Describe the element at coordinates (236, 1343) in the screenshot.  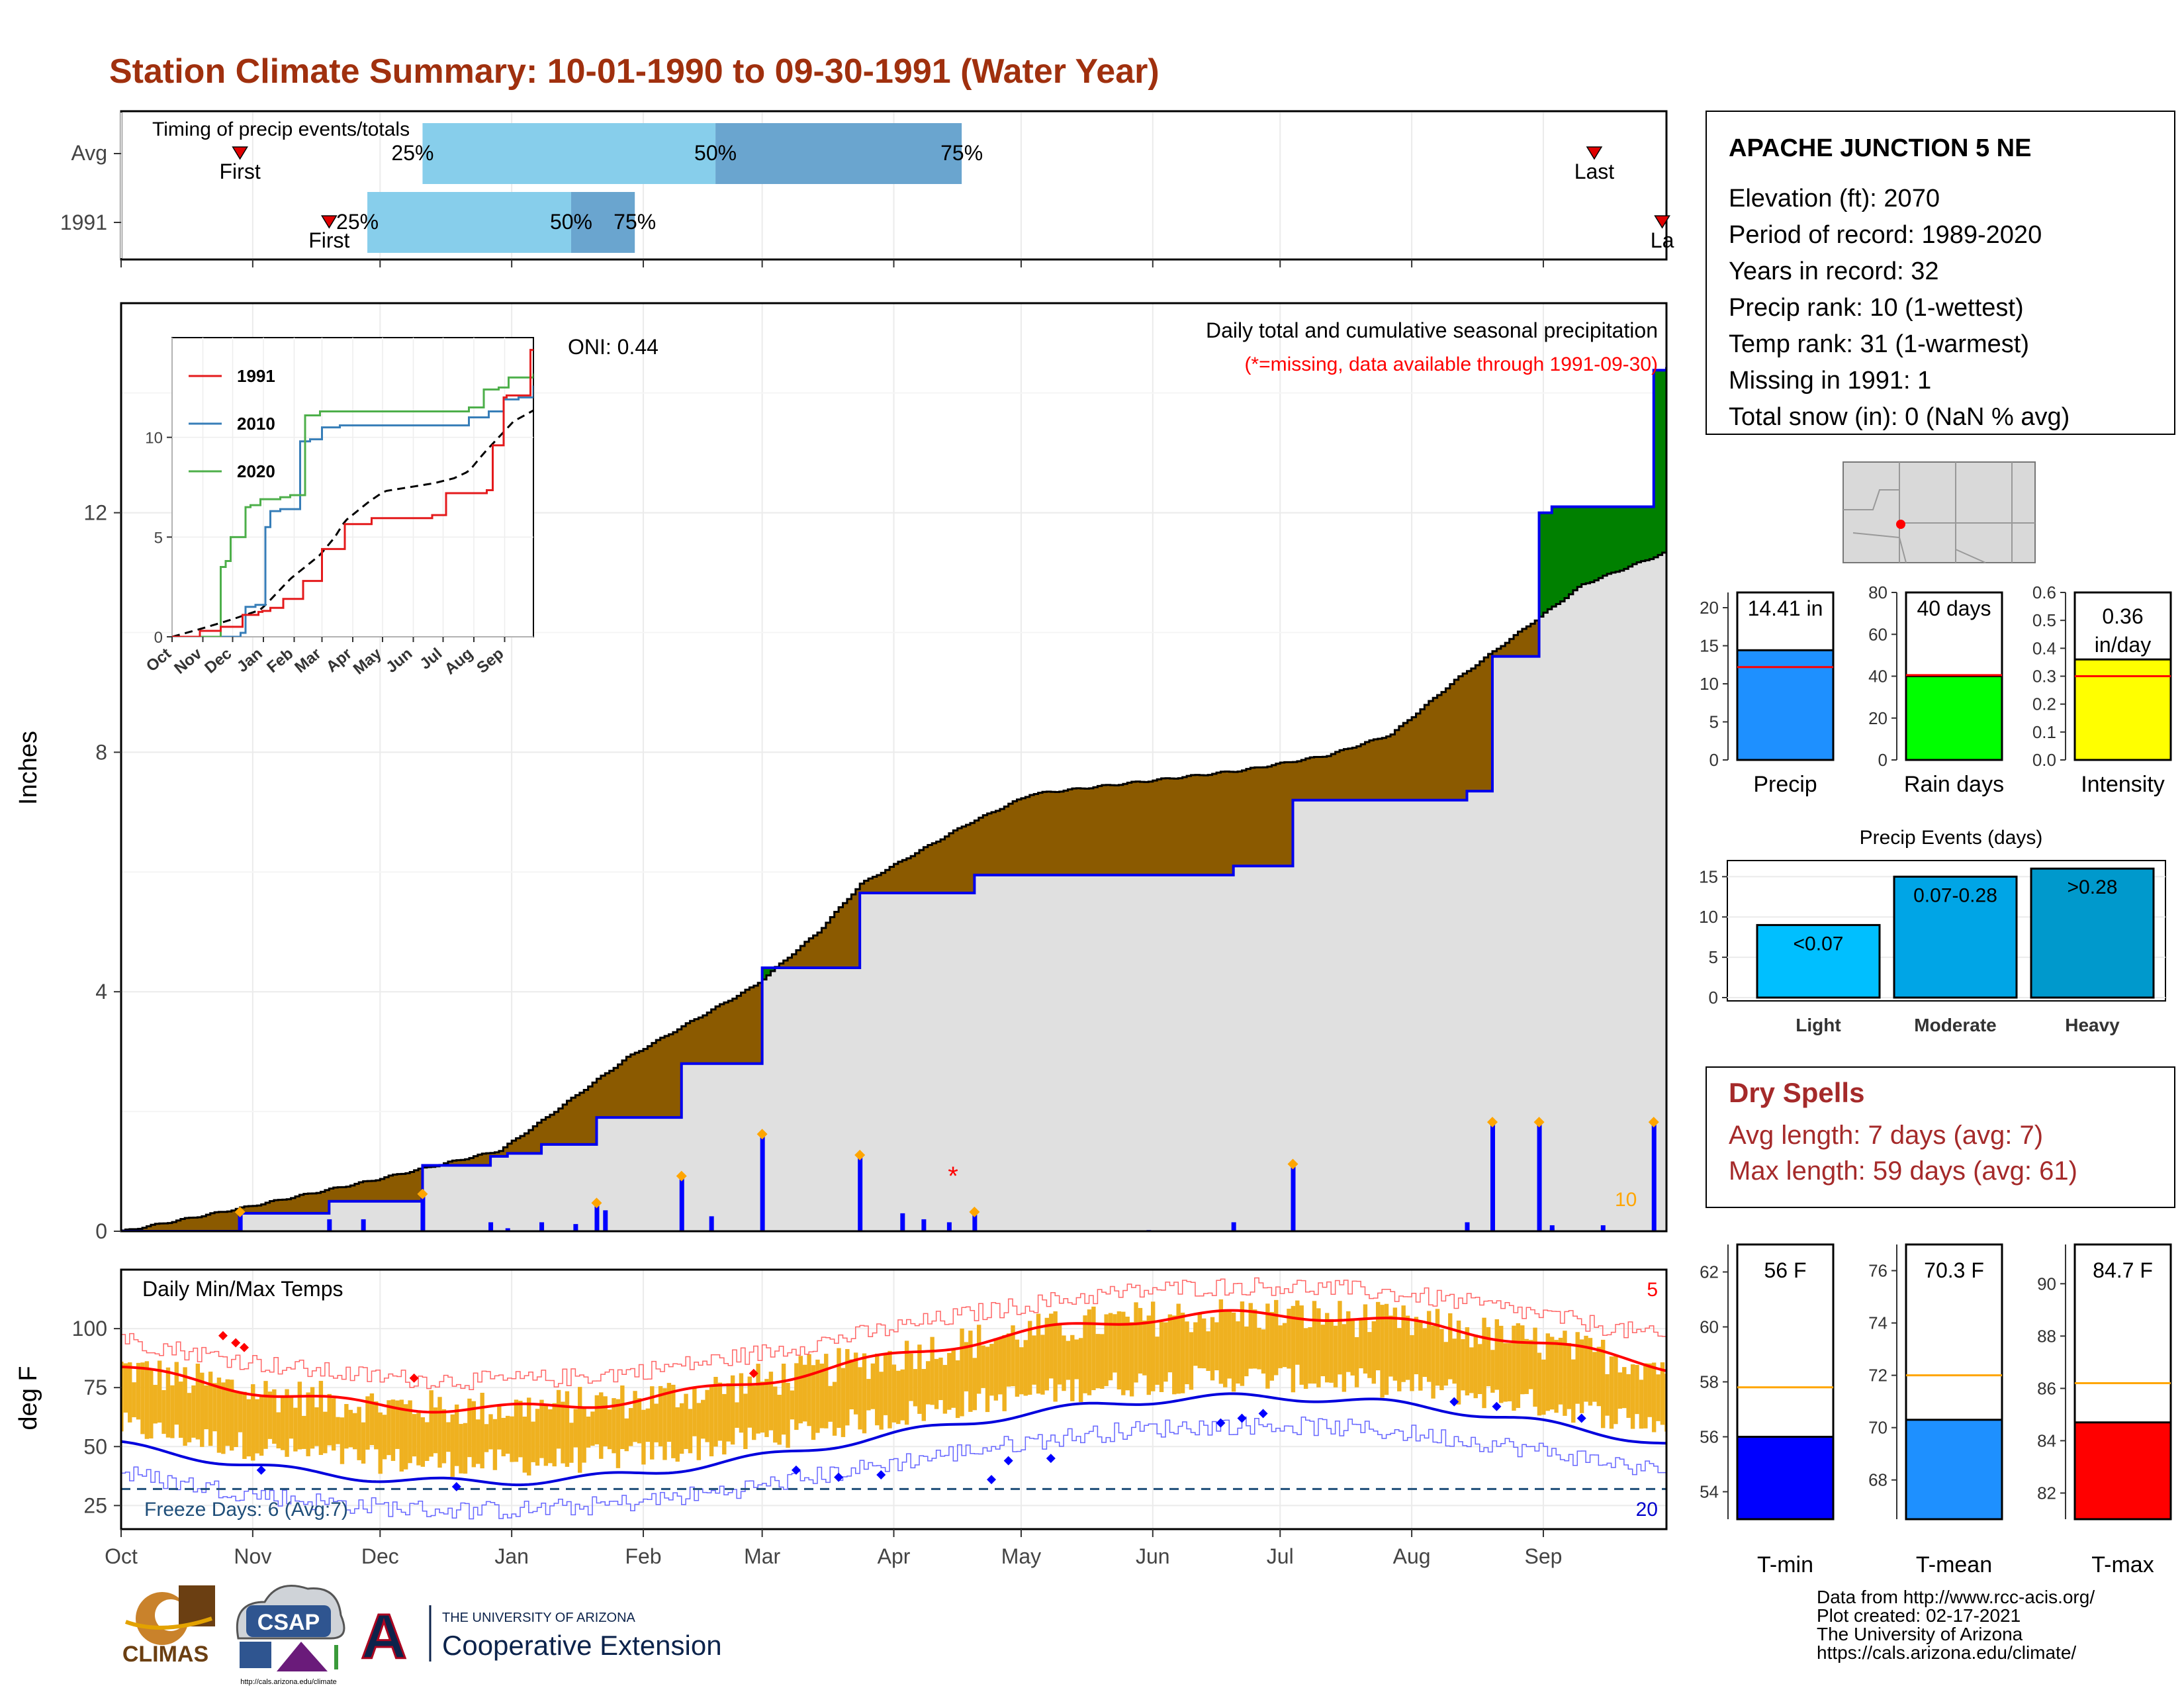
I see `record-high-marker` at that location.